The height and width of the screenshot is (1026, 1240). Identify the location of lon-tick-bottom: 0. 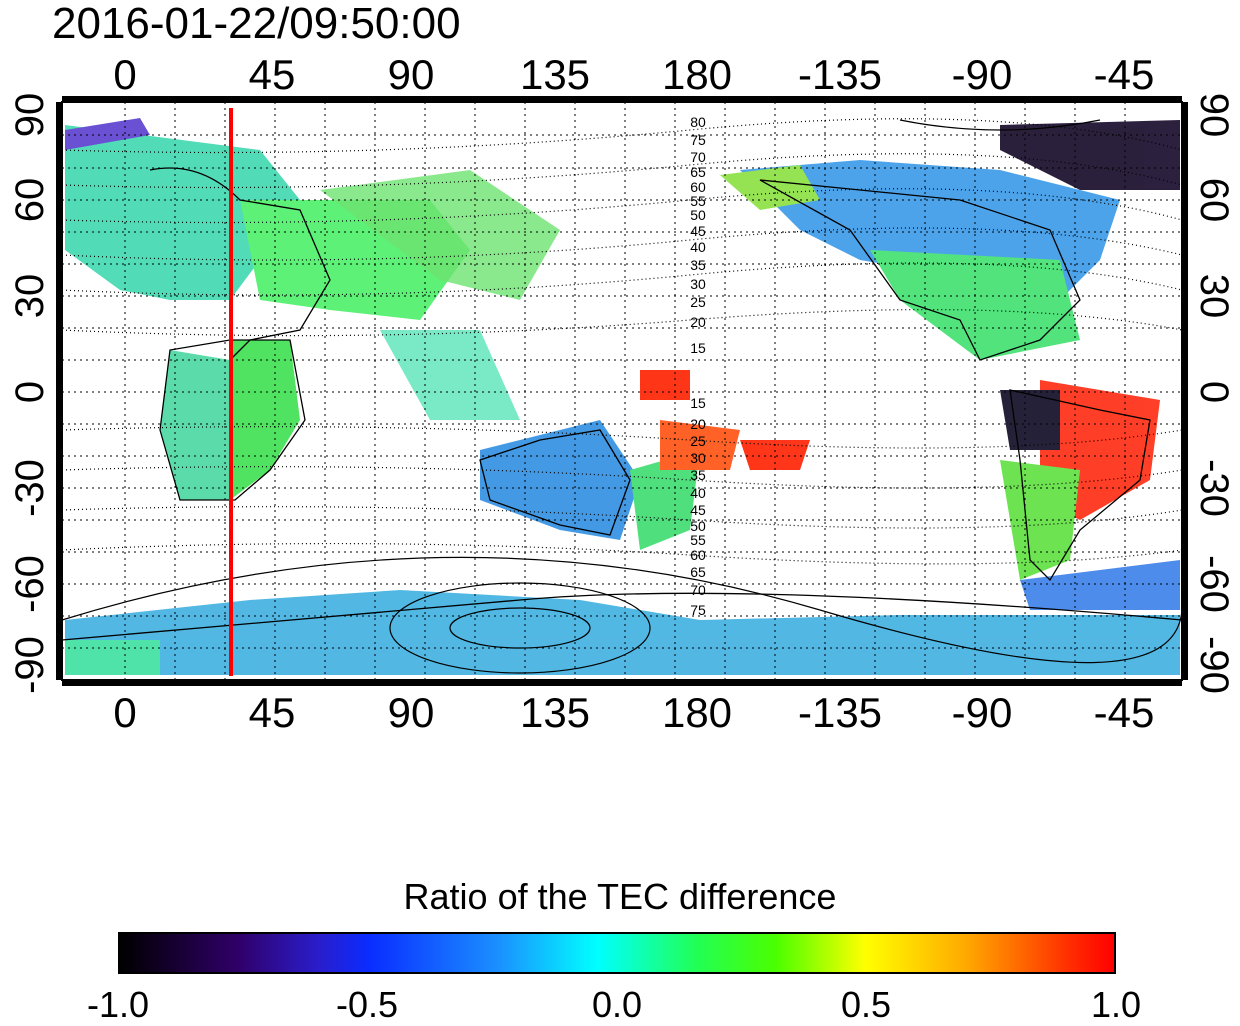
(125, 712).